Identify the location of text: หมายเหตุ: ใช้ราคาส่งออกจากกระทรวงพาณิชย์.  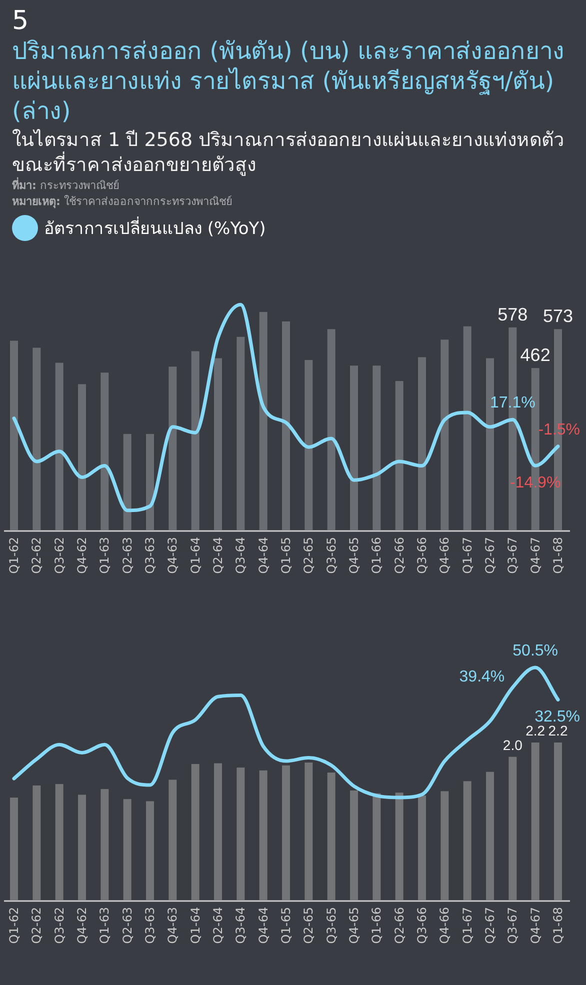
(122, 201).